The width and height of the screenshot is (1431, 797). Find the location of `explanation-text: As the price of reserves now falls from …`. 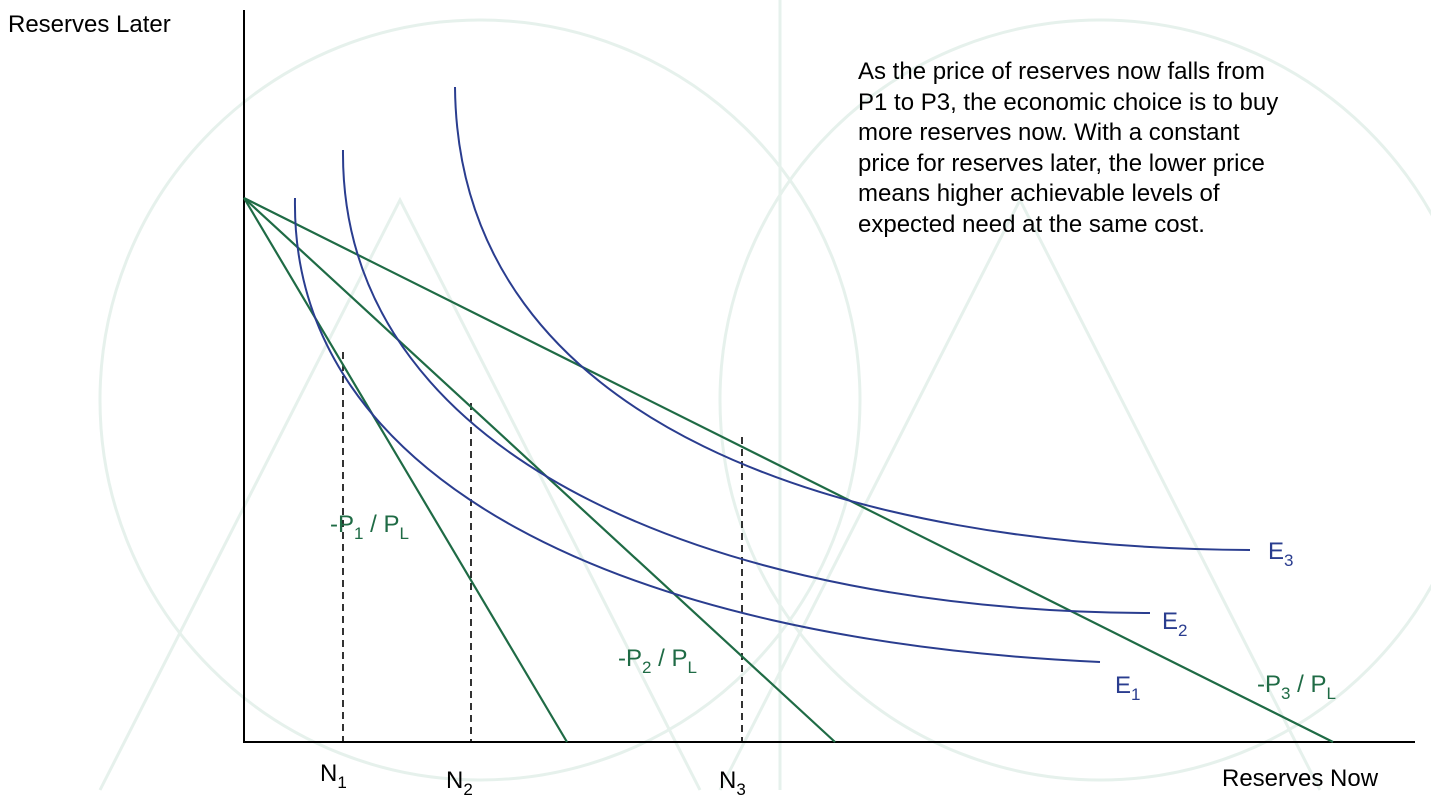

explanation-text: As the price of reserves now falls from … is located at coordinates (1068, 148).